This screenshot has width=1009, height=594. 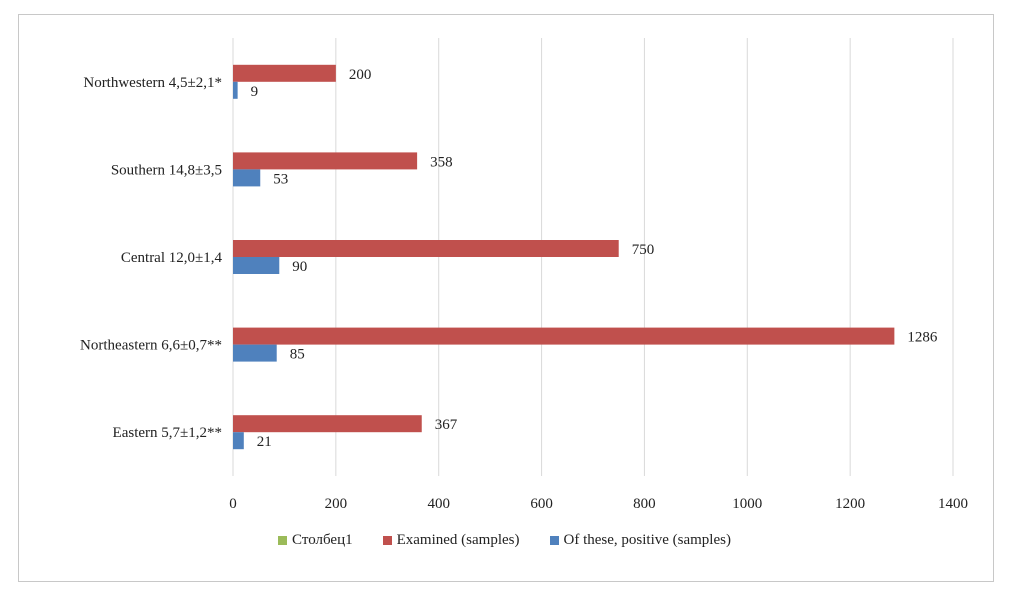 I want to click on category-label: Central 12,0±1,4, so click(x=172, y=258).